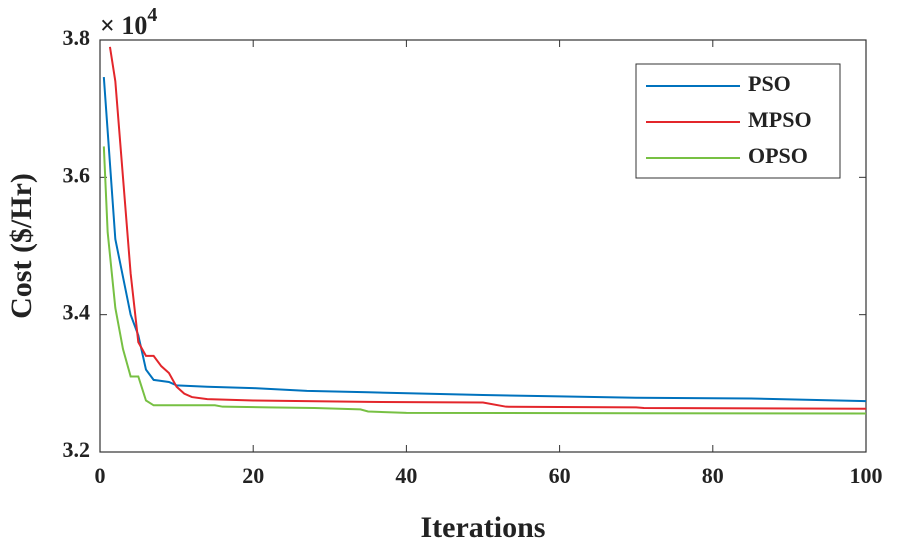  I want to click on y-tick-label: 3.6, so click(77, 174).